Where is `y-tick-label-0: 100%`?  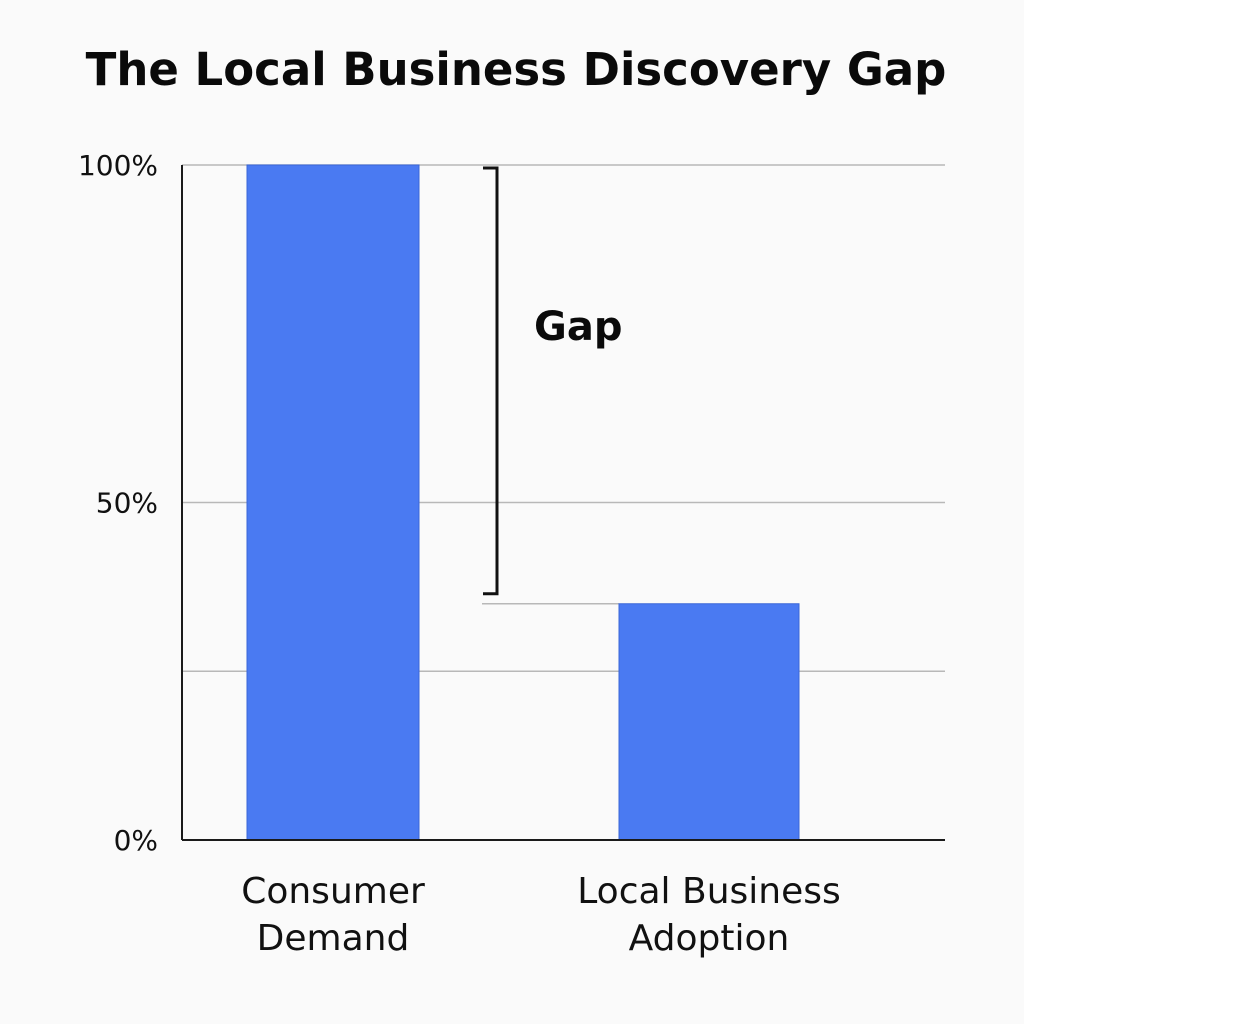
y-tick-label-0: 100% is located at coordinates (118, 165).